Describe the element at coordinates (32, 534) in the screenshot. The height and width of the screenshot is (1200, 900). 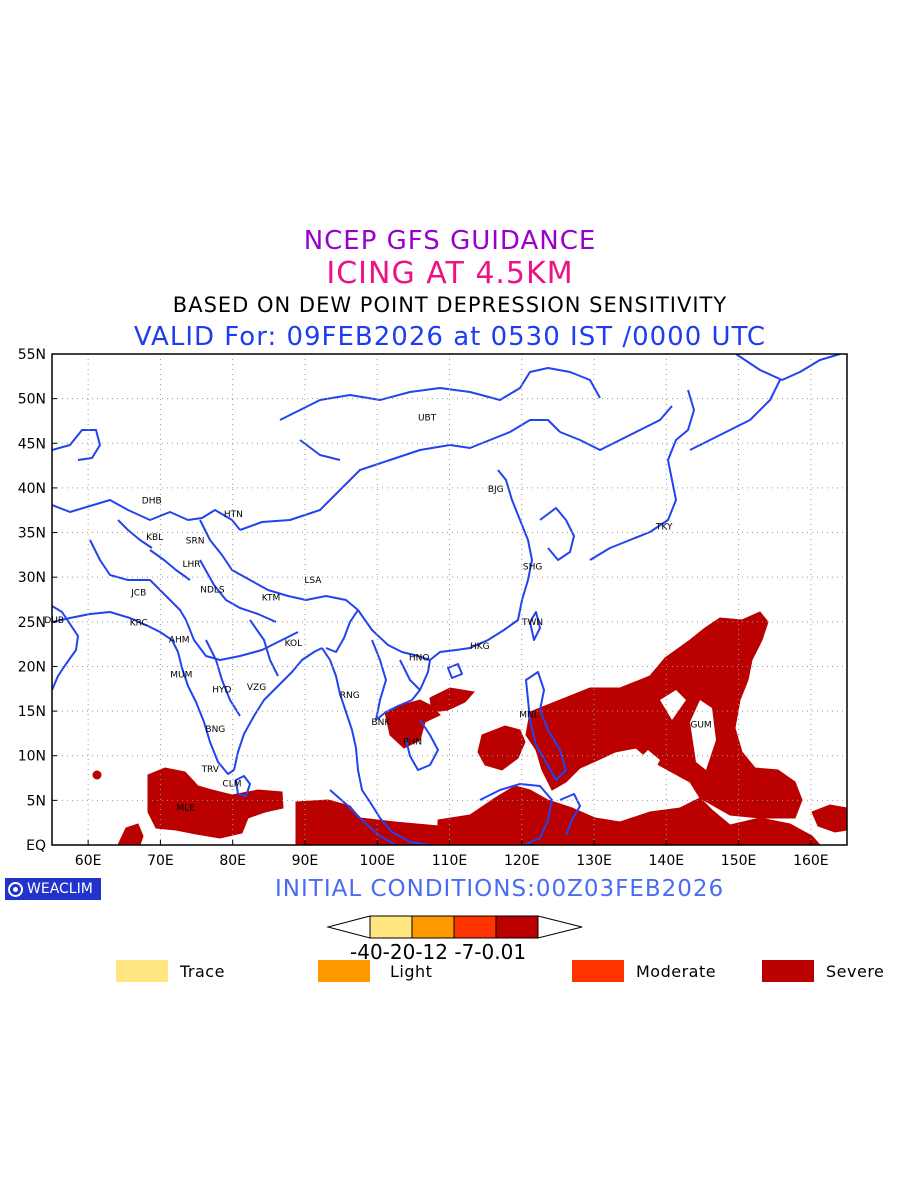
I see `lat-tick-label: 35N` at that location.